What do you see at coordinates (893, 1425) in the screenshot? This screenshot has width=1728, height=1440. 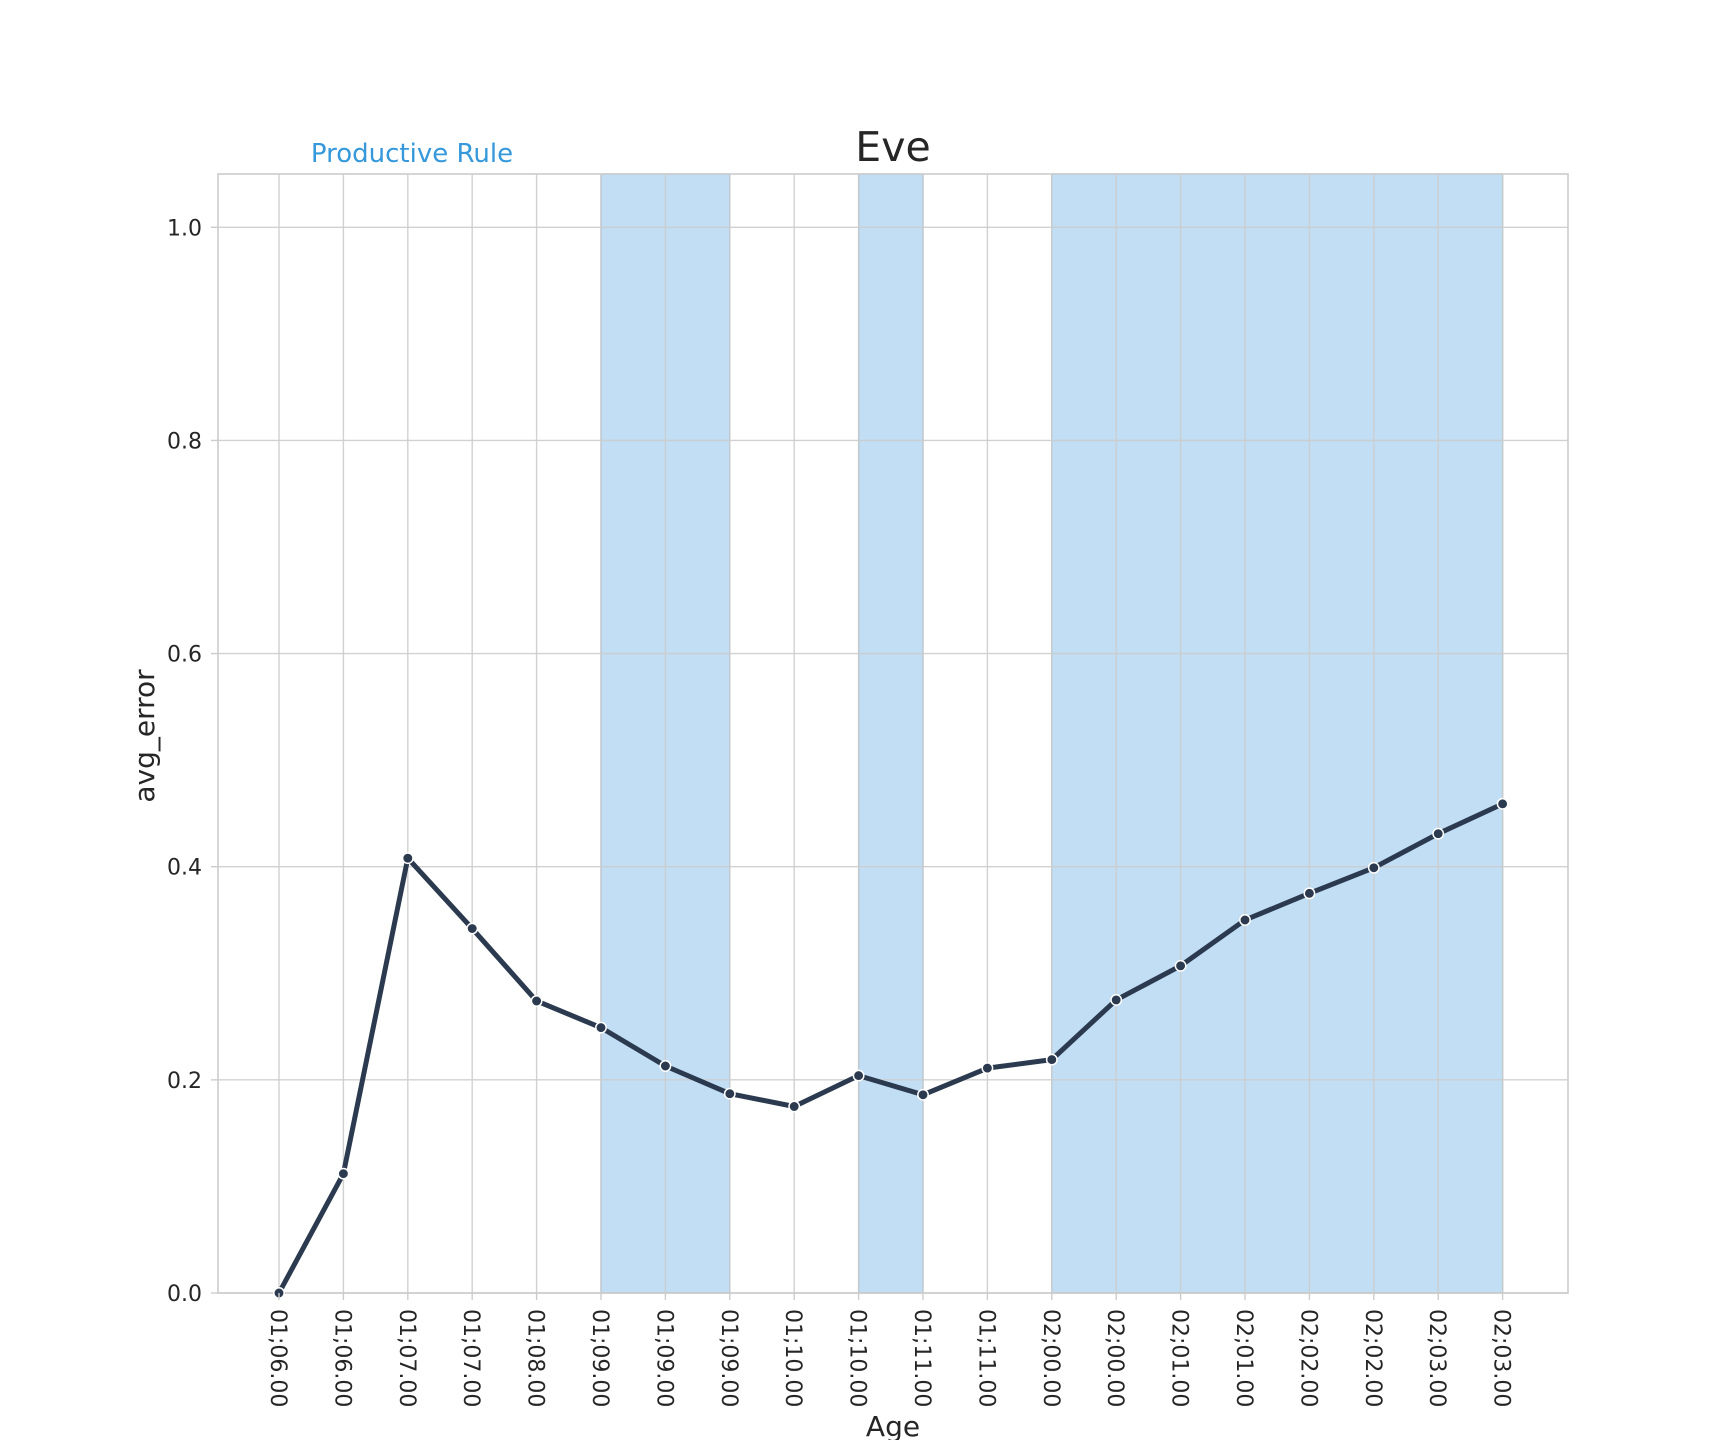 I see `x-axis-title: Age` at bounding box center [893, 1425].